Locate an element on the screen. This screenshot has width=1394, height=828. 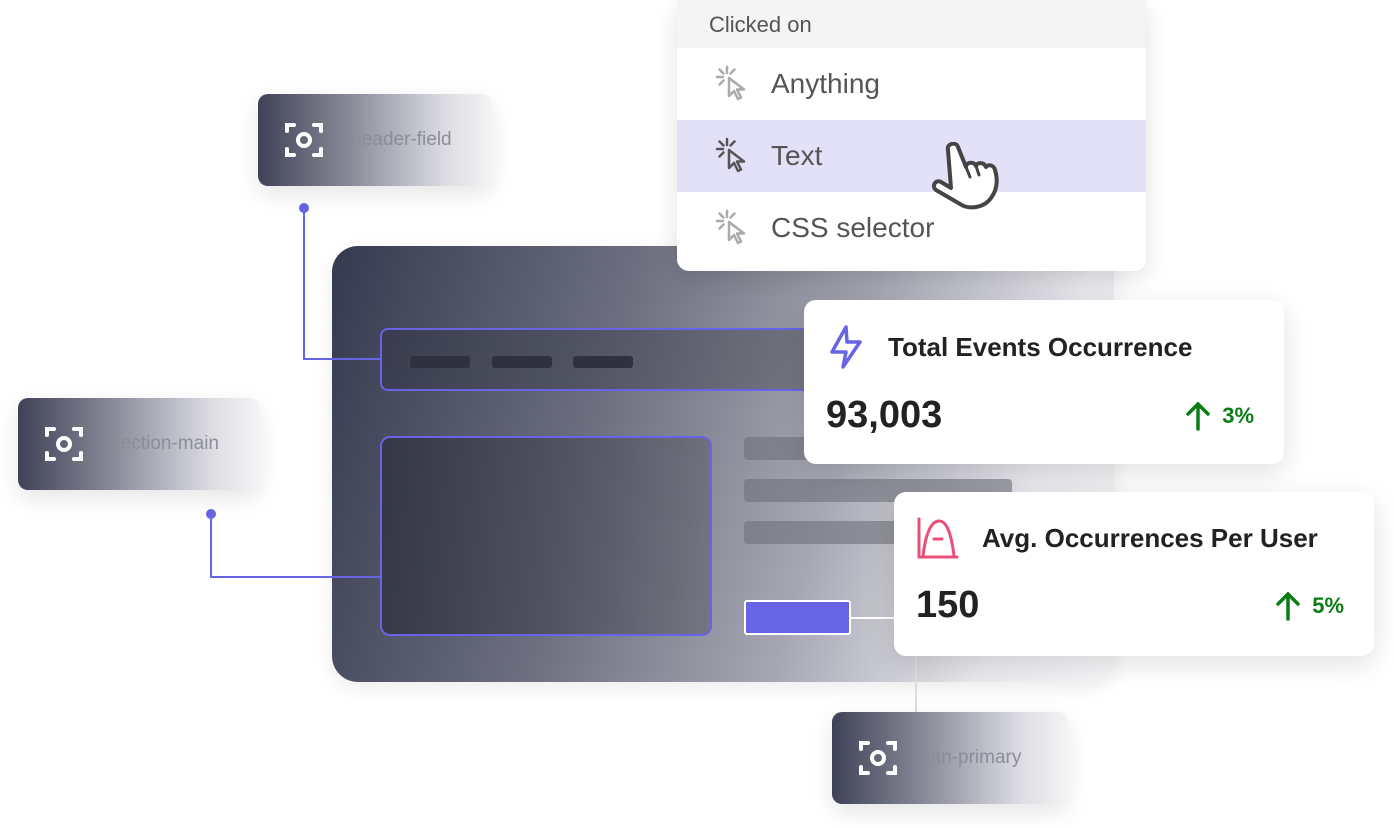
card-value: 150 is located at coordinates (948, 605).